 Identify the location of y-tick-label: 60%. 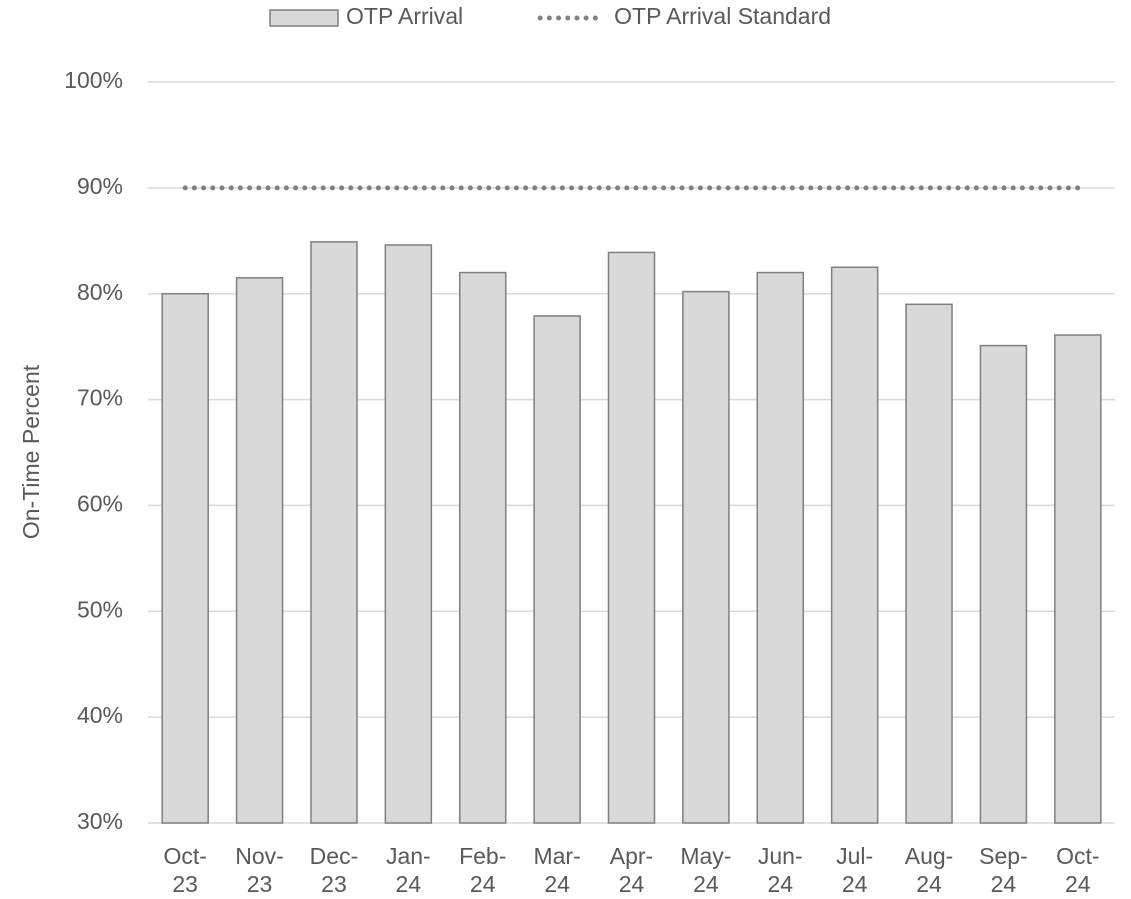
(100, 504).